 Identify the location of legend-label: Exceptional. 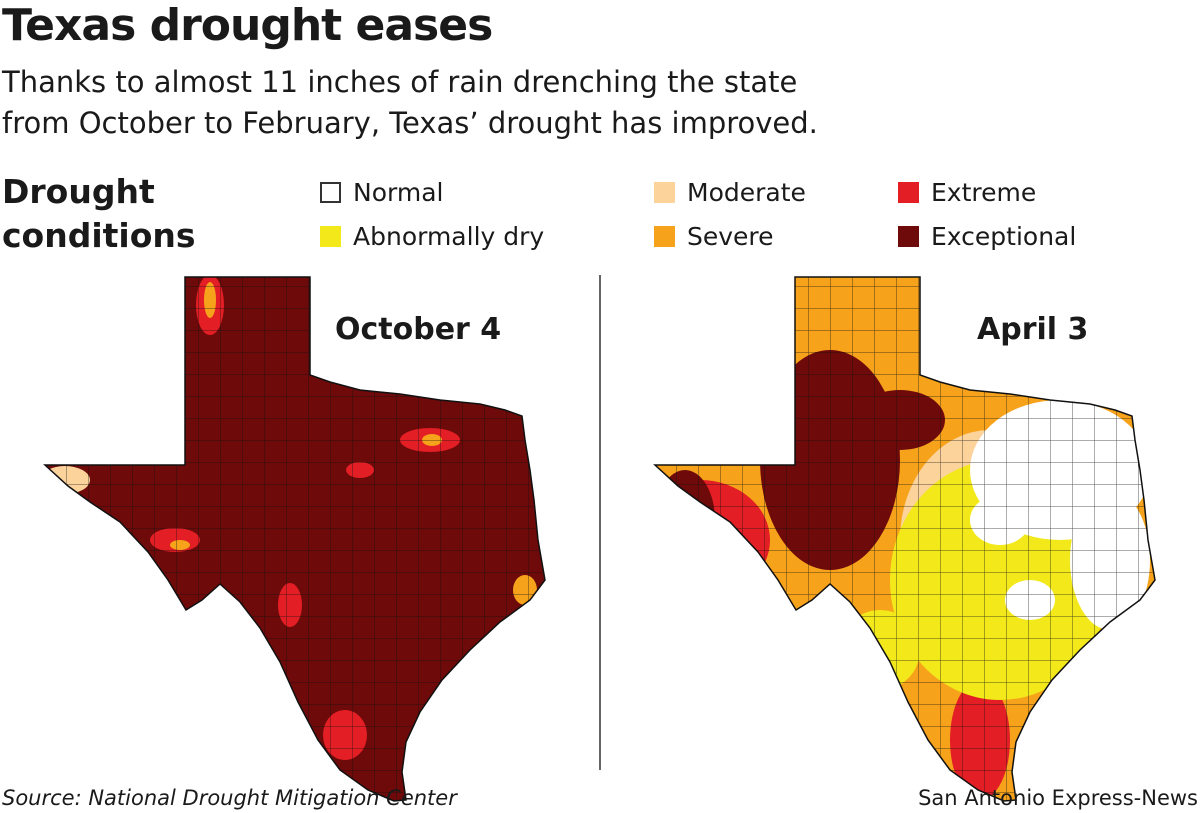
(1004, 236).